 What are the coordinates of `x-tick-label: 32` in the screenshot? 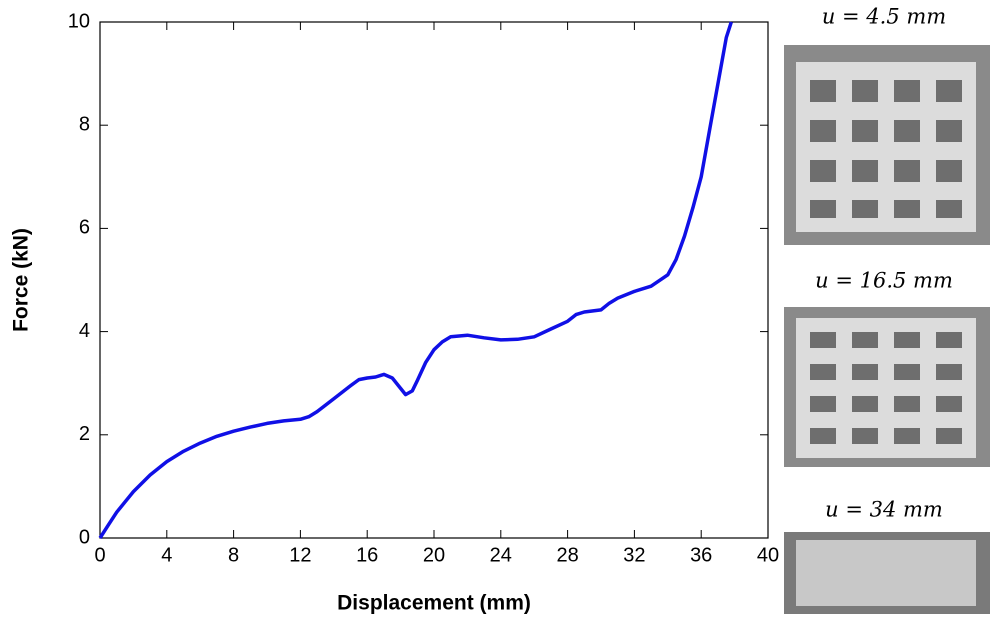 It's located at (634, 555).